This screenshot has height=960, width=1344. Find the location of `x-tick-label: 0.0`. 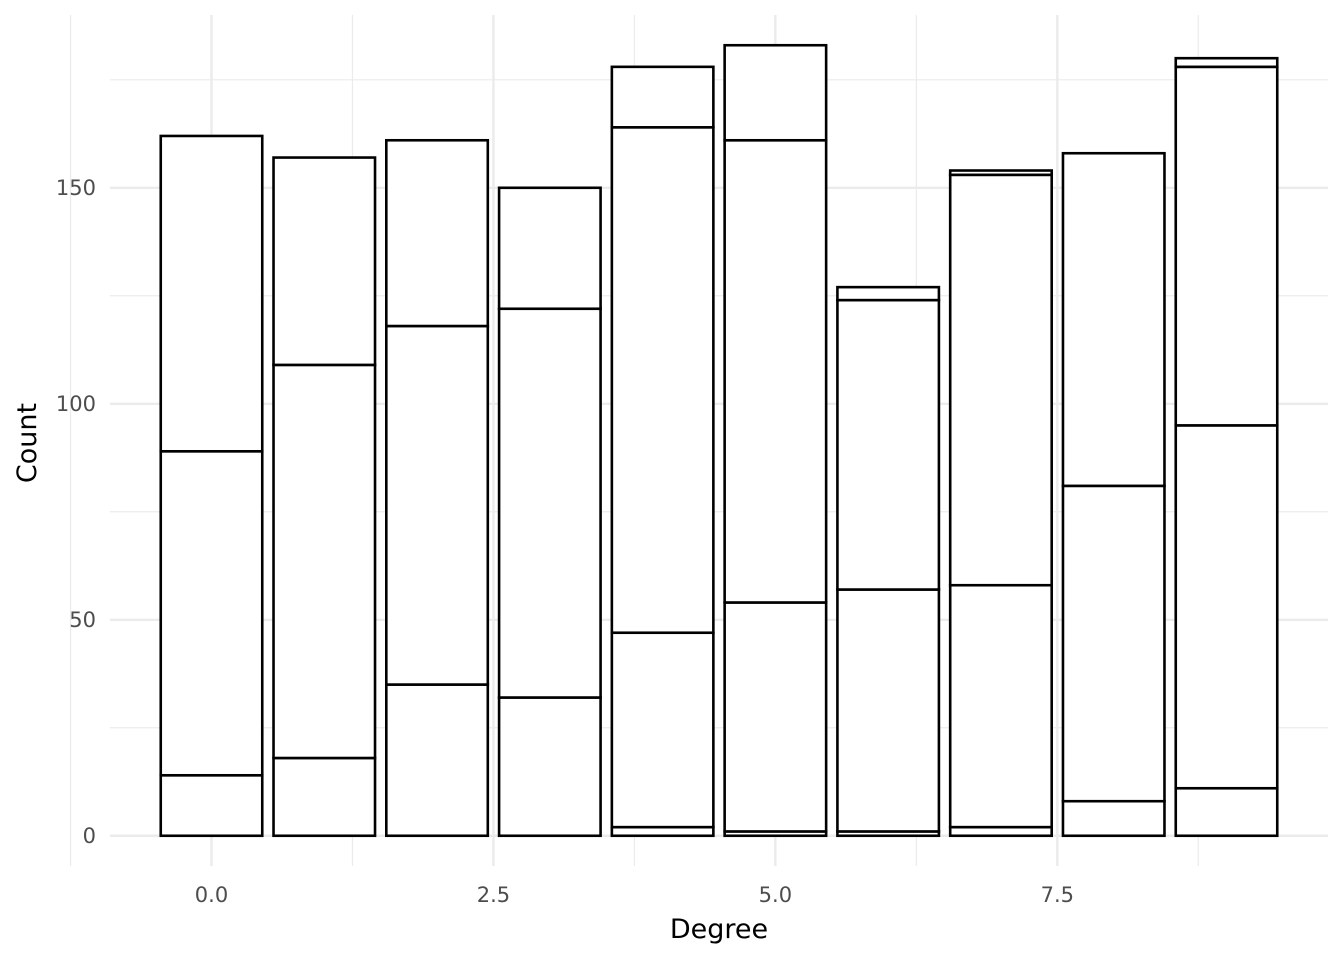

x-tick-label: 0.0 is located at coordinates (211, 895).